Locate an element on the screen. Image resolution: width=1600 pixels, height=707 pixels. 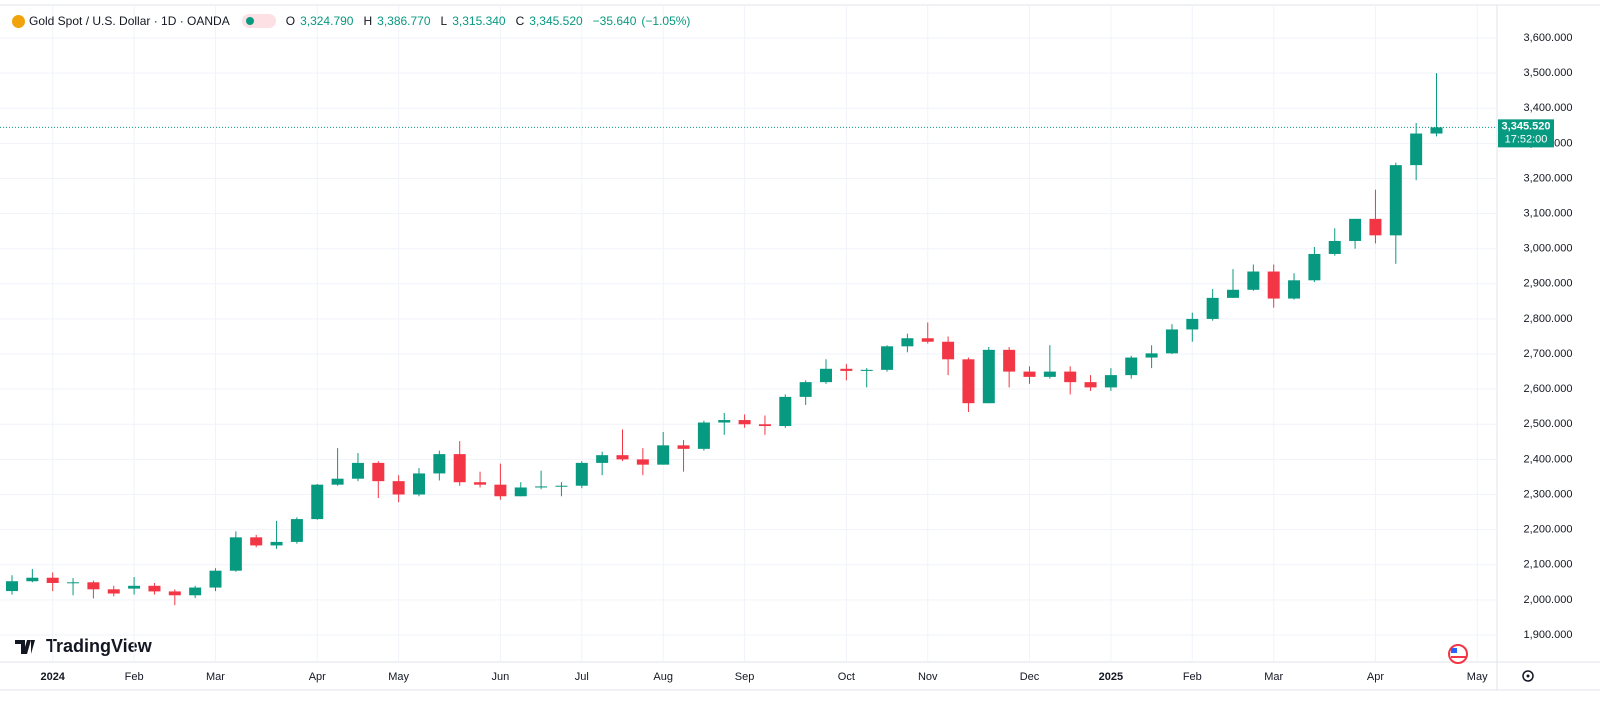
countdown: 17:52:00 is located at coordinates (1526, 139).